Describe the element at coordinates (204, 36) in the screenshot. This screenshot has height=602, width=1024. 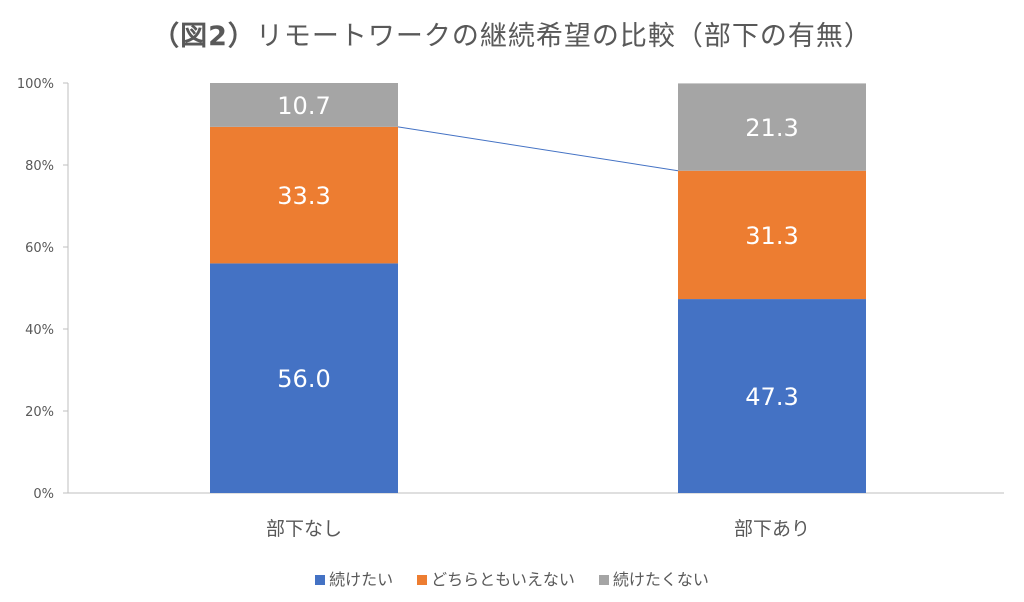
I see `chart-title-prefix: （図2）` at that location.